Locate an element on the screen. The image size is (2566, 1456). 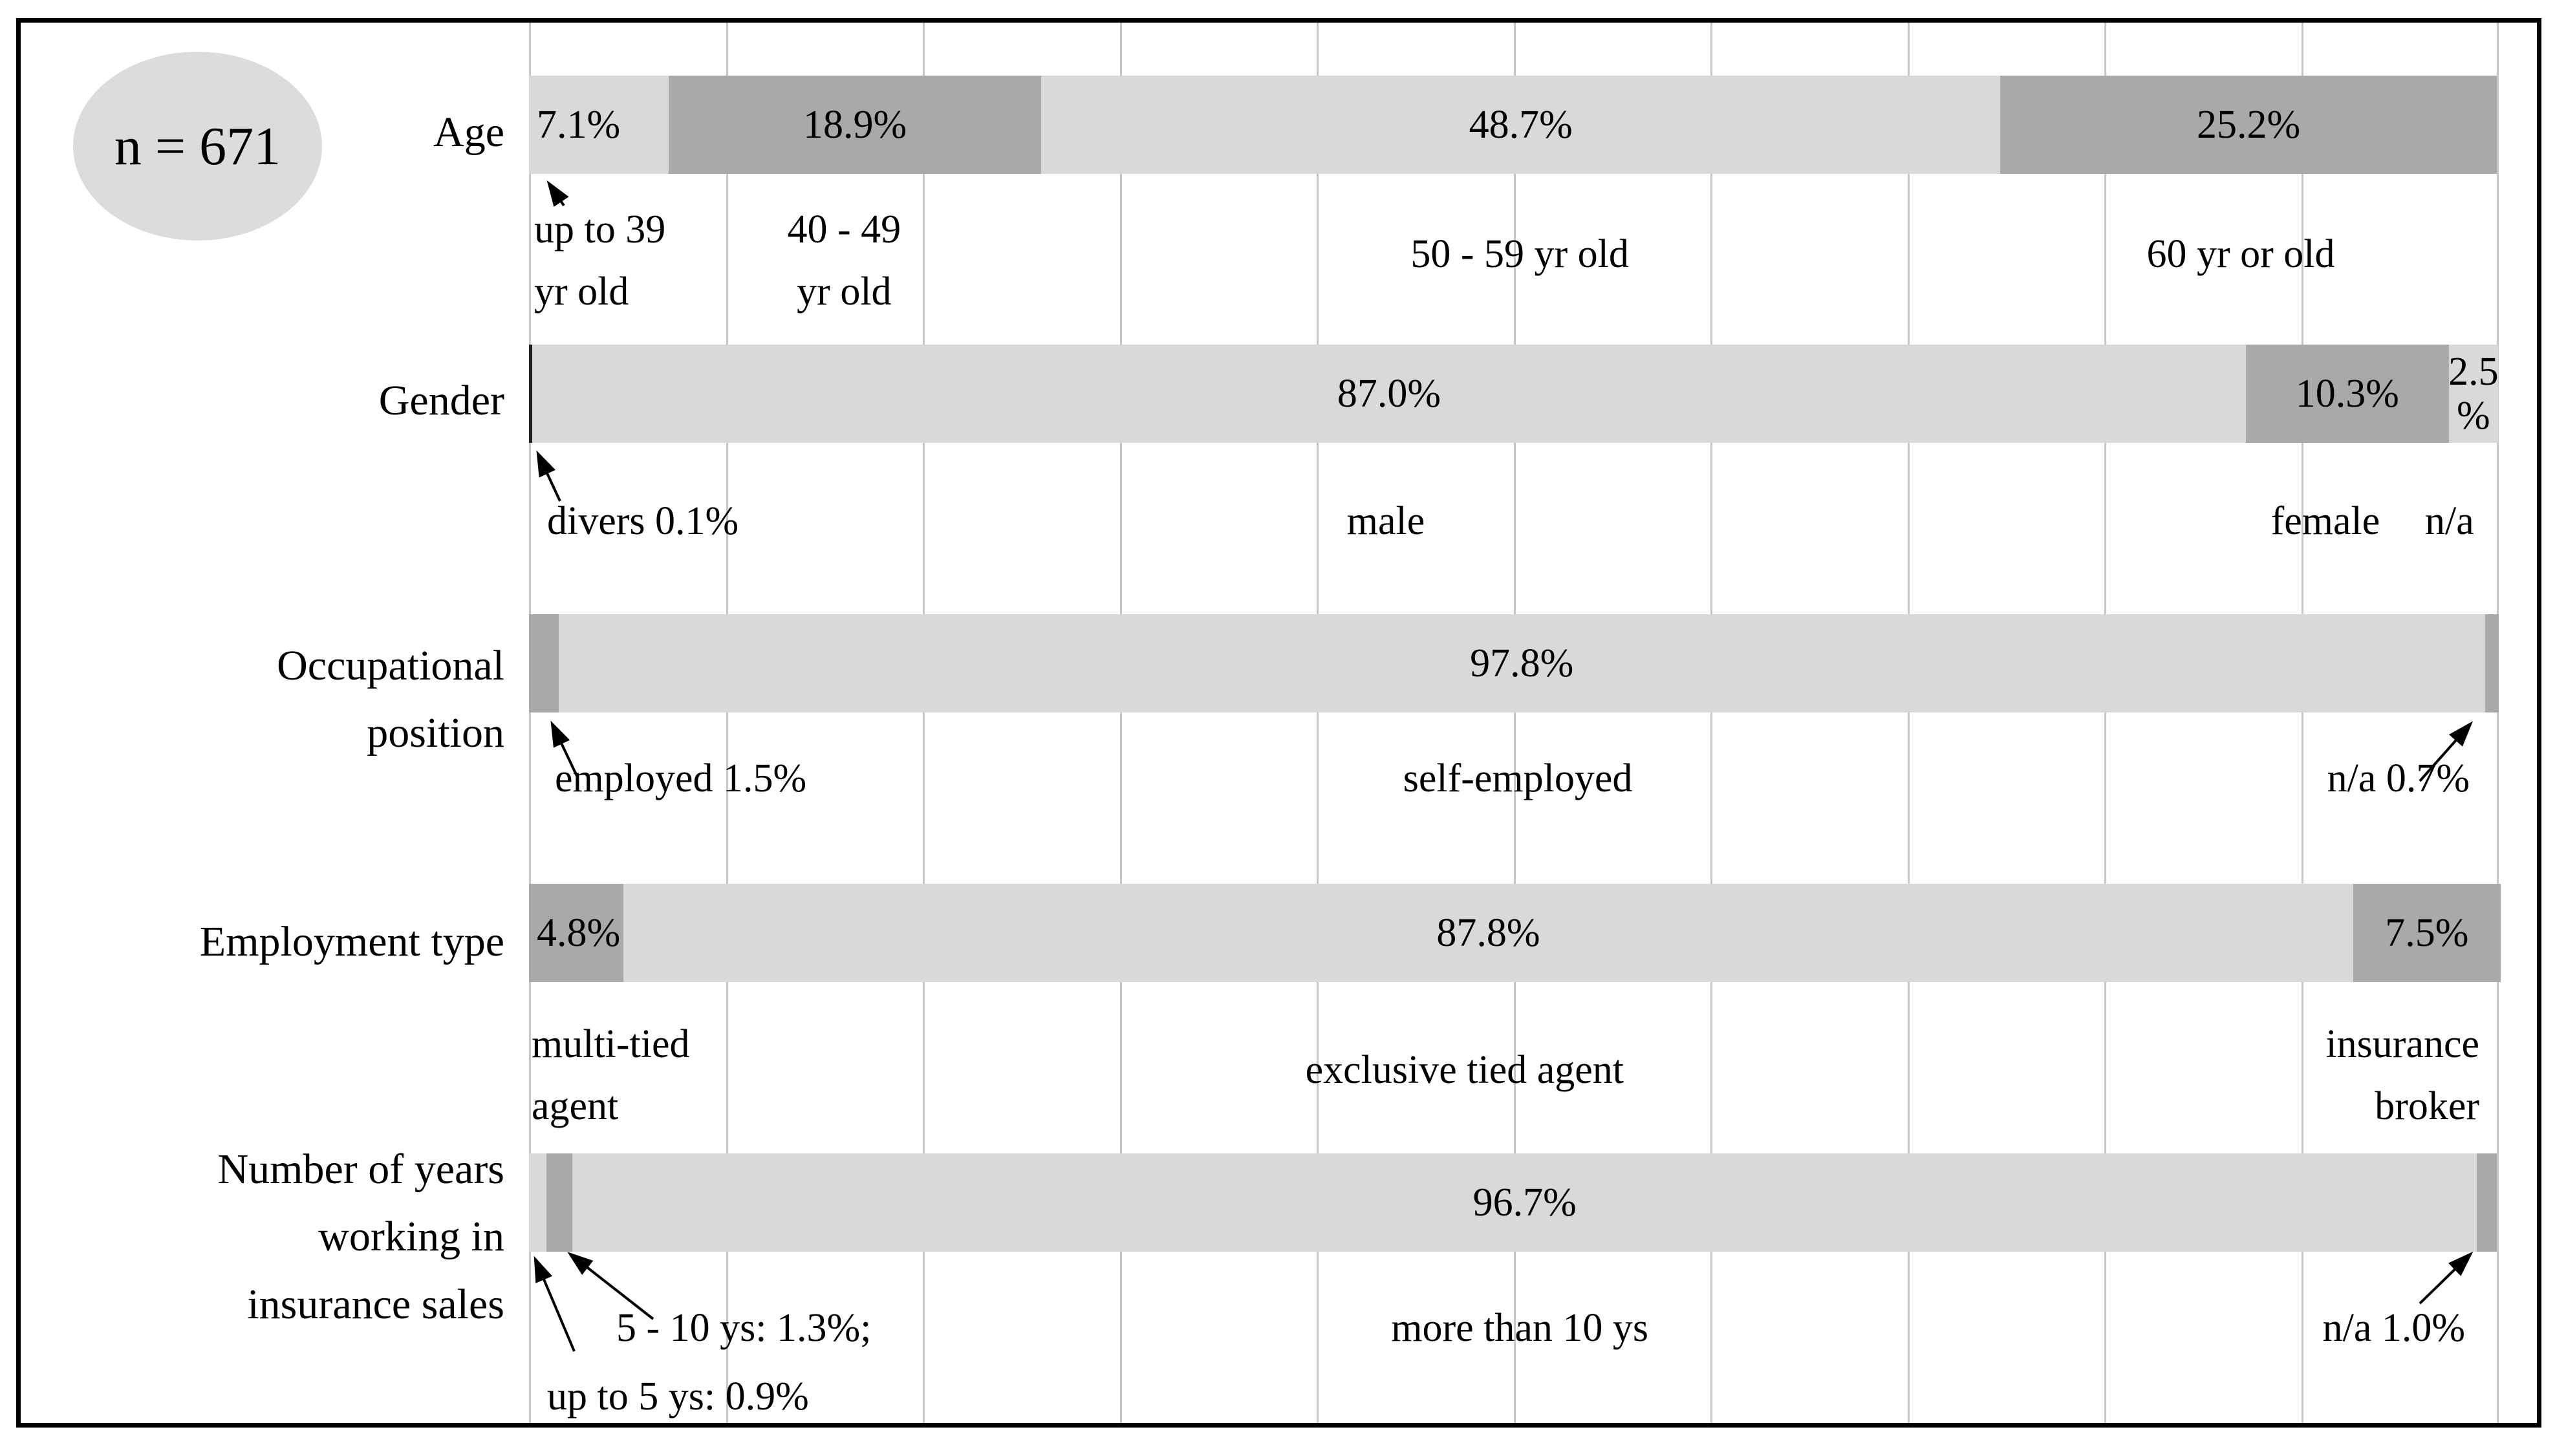
value-label: 18.9% is located at coordinates (855, 124).